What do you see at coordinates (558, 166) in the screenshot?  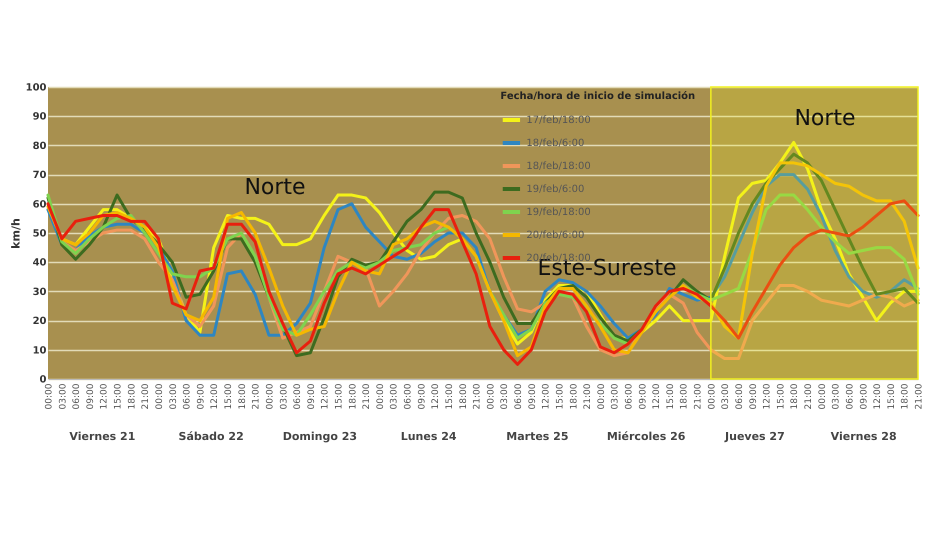 I see `legend-label: 18/feb/18:00` at bounding box center [558, 166].